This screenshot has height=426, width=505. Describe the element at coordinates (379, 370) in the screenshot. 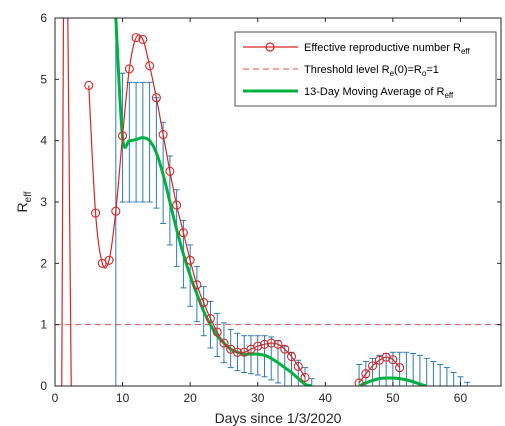

I see `reff-series-line` at that location.